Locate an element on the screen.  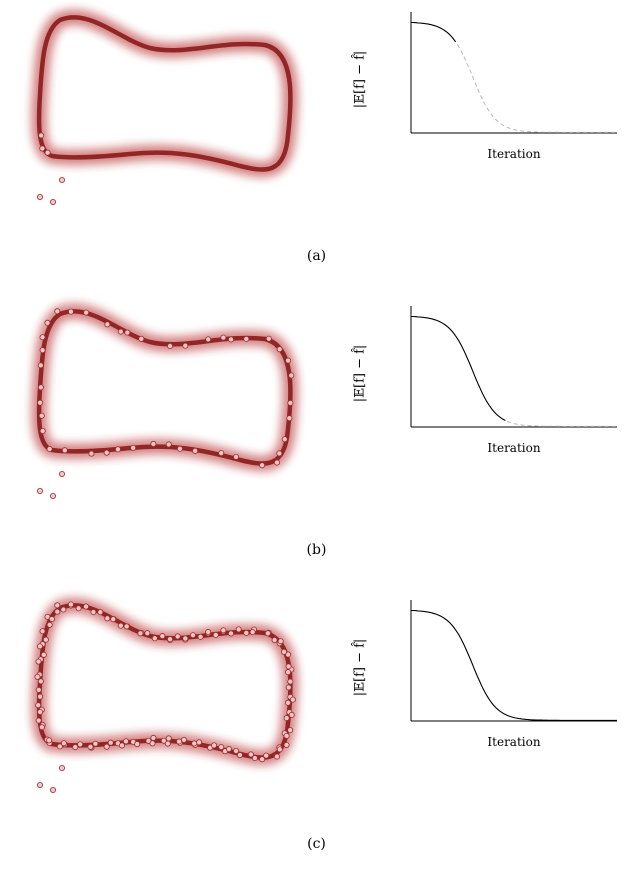
light-path is located at coordinates (164, 93).